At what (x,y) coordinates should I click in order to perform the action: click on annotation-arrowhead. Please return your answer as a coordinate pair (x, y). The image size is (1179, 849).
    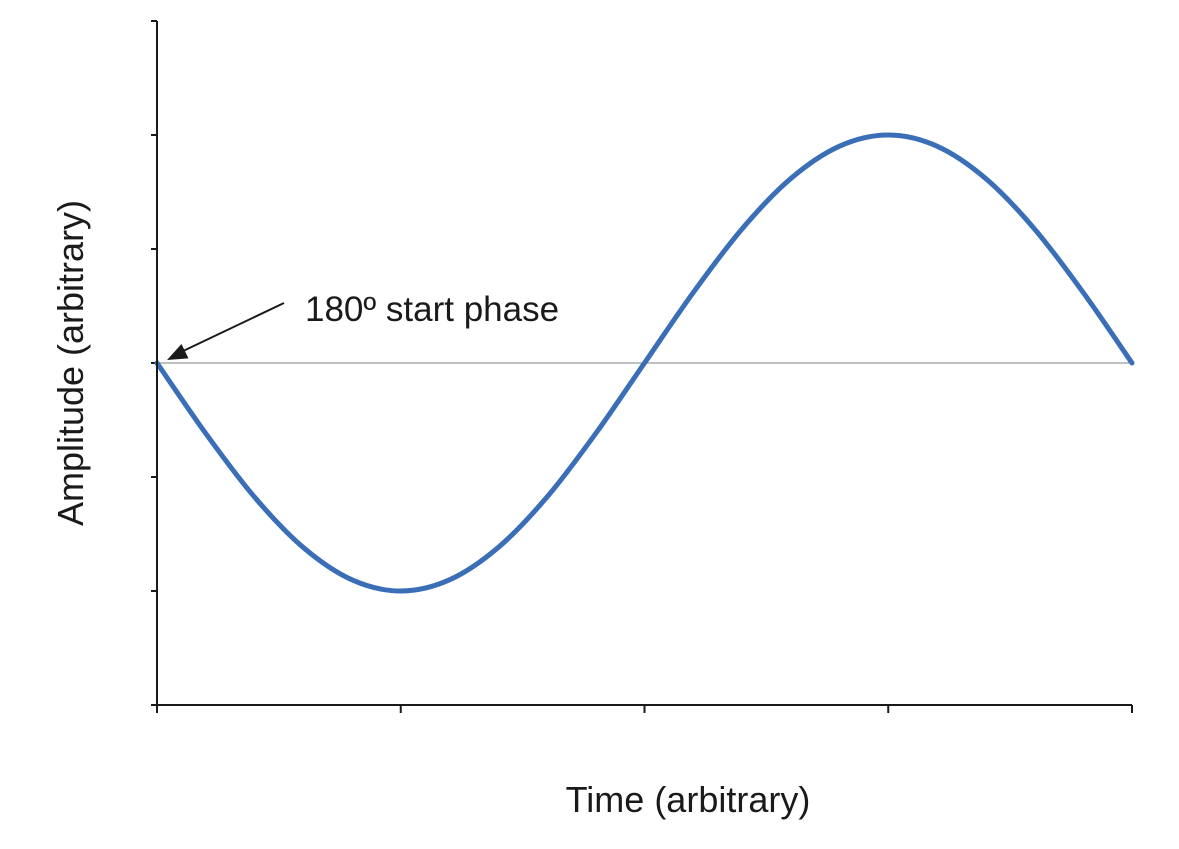
    Looking at the image, I should click on (178, 352).